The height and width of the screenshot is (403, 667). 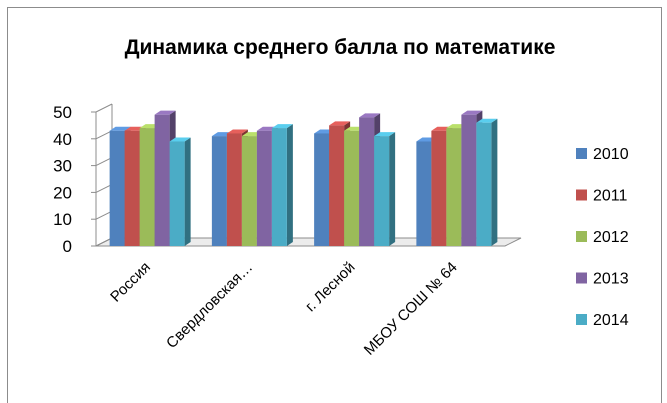 I want to click on legend-item: 2012, so click(x=602, y=237).